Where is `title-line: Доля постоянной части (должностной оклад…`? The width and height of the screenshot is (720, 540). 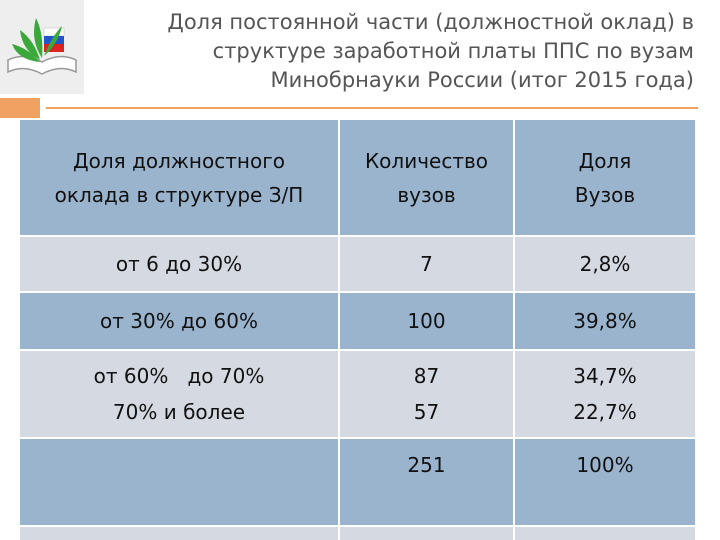
title-line: Доля постоянной части (должностной оклад… is located at coordinates (430, 22).